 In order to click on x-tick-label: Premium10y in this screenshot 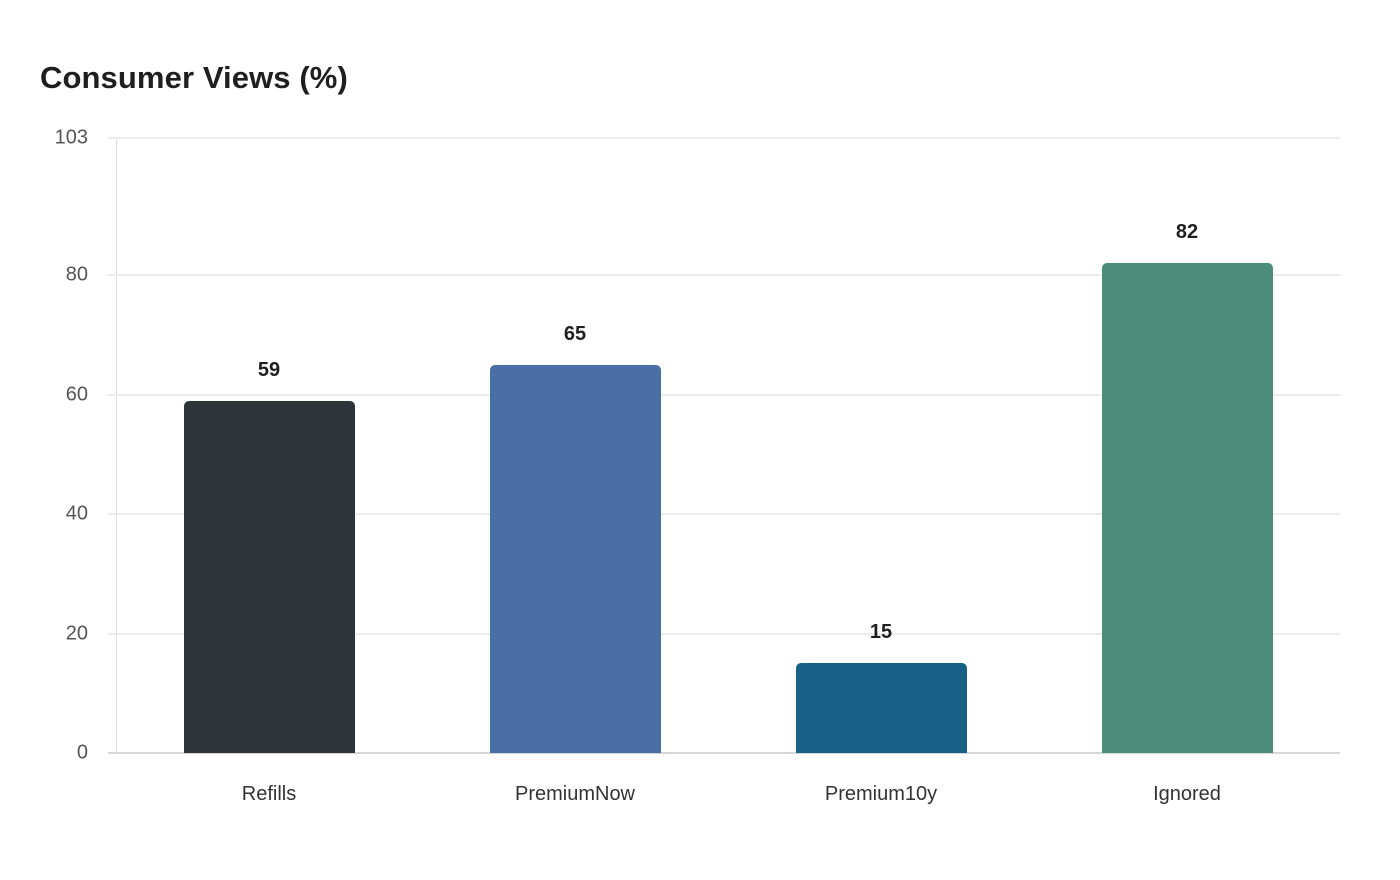, I will do `click(881, 794)`.